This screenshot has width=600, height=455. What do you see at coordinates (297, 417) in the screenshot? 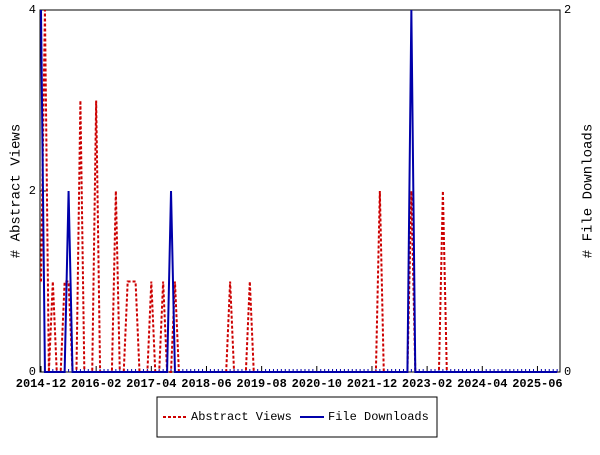
I see `legend-box` at bounding box center [297, 417].